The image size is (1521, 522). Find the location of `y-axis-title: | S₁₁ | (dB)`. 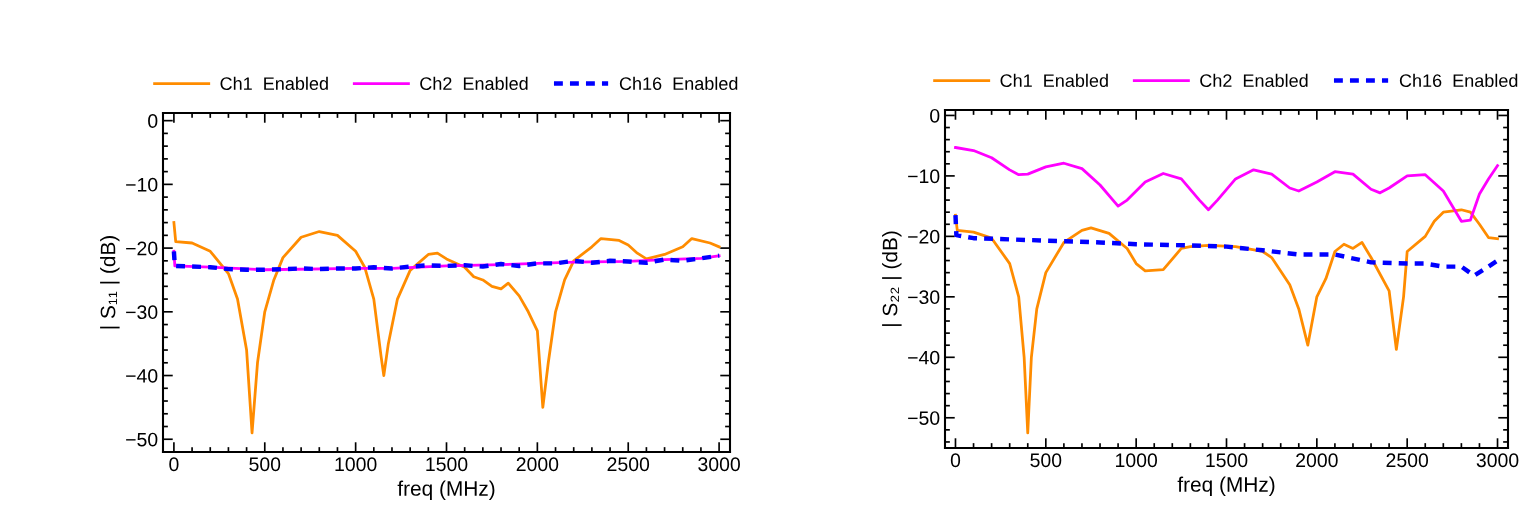

y-axis-title: | S₁₁ | (dB) is located at coordinates (110, 282).